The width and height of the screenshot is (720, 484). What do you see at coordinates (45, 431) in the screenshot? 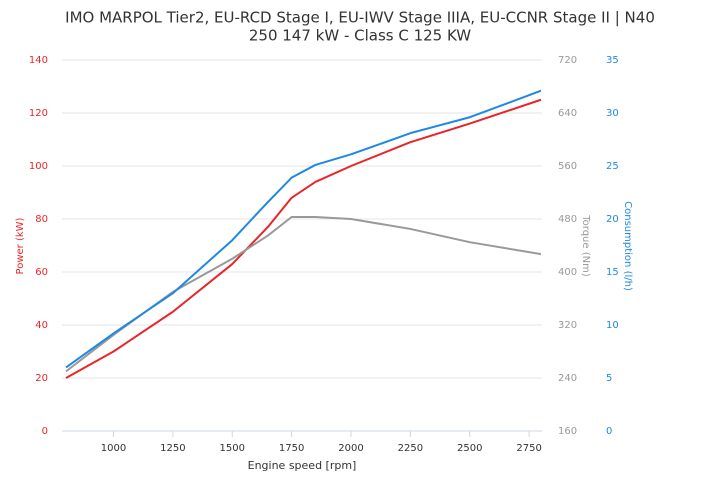
I see `y-tick-label: 0` at bounding box center [45, 431].